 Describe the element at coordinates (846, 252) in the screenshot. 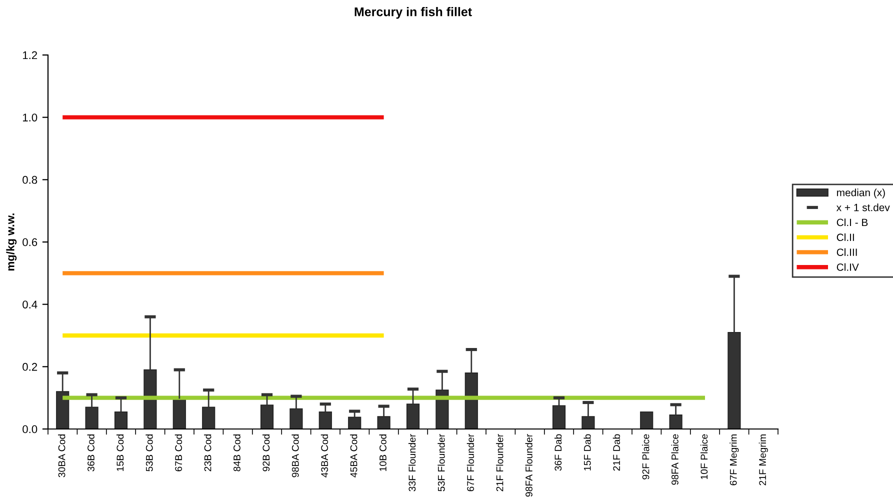

I see `legend-label: Cl.III` at that location.